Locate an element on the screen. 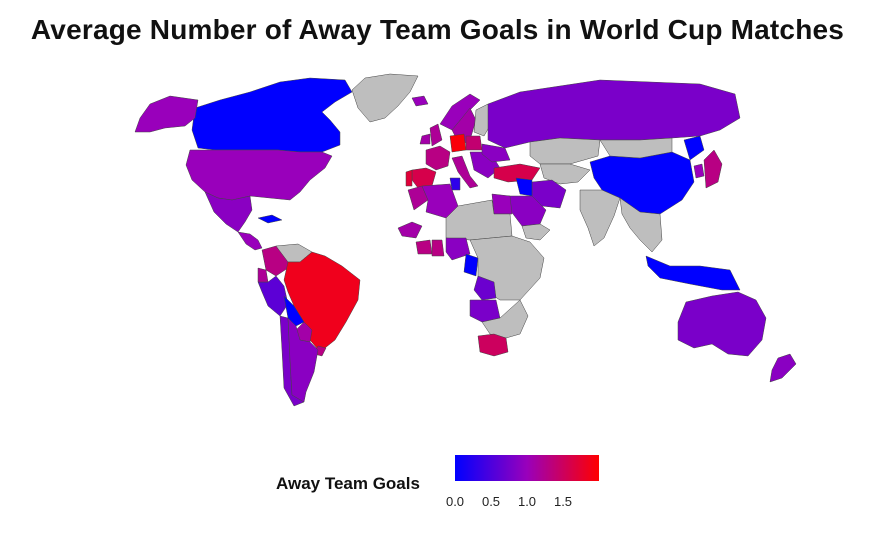 The height and width of the screenshot is (540, 875). region-spain is located at coordinates (424, 178).